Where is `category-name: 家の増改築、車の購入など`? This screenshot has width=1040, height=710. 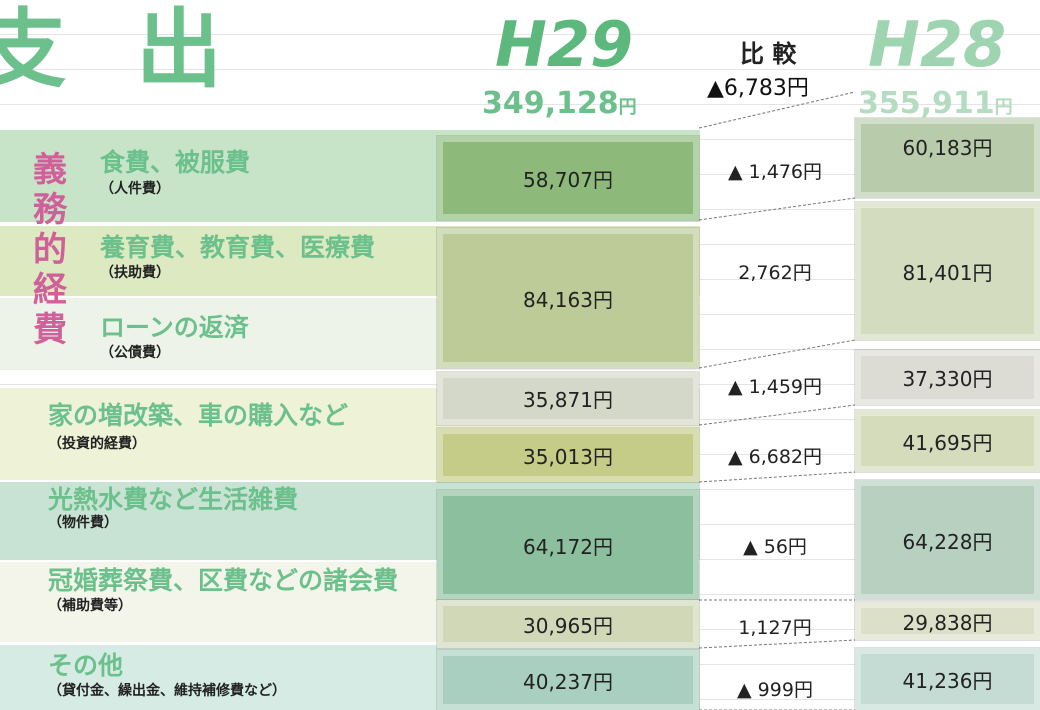
category-name: 家の増改築、車の購入など is located at coordinates (198, 415).